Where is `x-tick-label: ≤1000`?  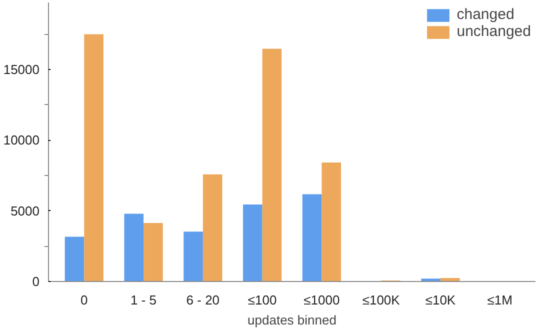 x-tick-label: ≤1000 is located at coordinates (322, 300).